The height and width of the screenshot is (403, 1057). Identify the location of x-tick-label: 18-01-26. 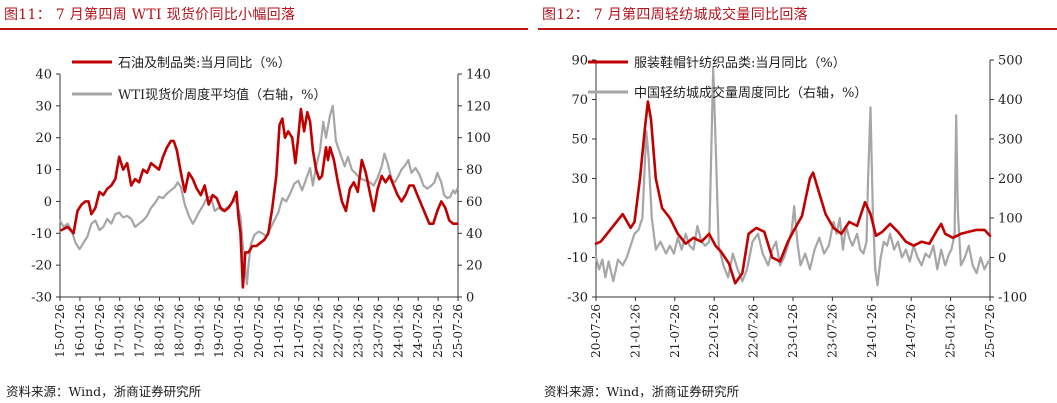
(160, 331).